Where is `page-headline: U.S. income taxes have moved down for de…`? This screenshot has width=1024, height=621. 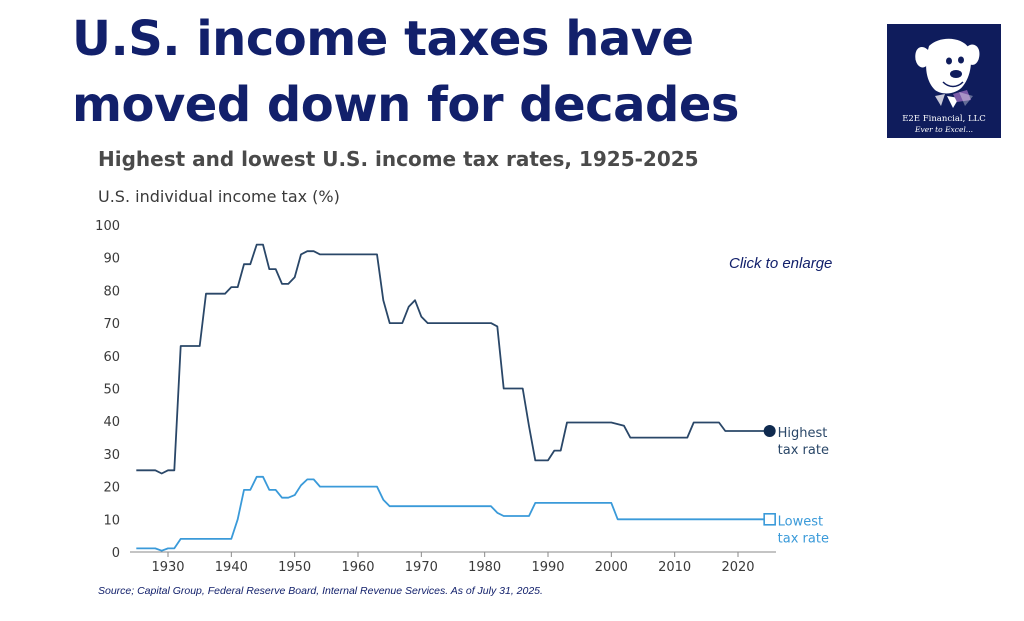
page-headline: U.S. income taxes have moved down for de… is located at coordinates (405, 72).